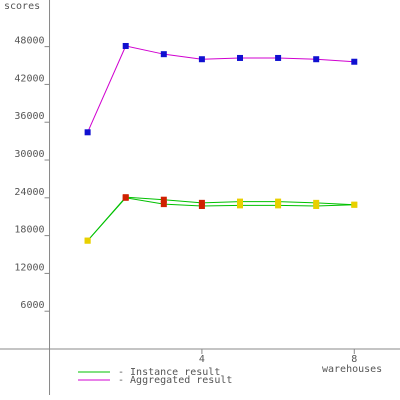 This screenshot has height=400, width=400. Describe the element at coordinates (32, 305) in the screenshot. I see `y-tick-label: 6000` at that location.